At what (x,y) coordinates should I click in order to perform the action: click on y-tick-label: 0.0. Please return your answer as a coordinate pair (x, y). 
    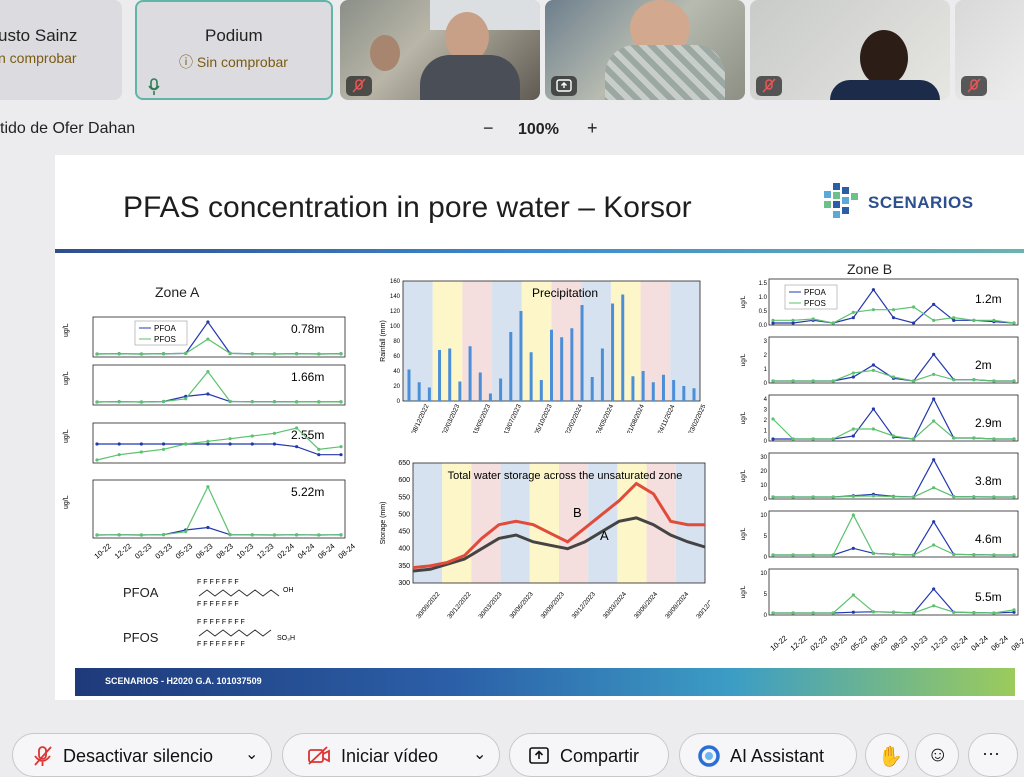
    Looking at the image, I should click on (763, 326).